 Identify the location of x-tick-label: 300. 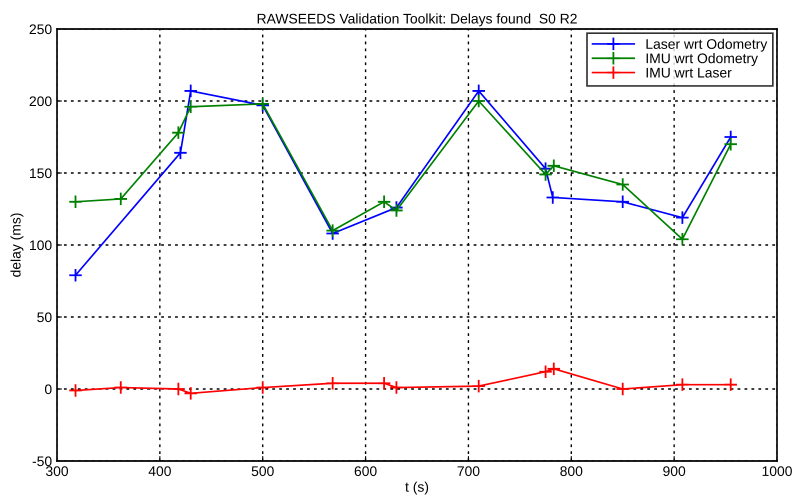
(57, 471).